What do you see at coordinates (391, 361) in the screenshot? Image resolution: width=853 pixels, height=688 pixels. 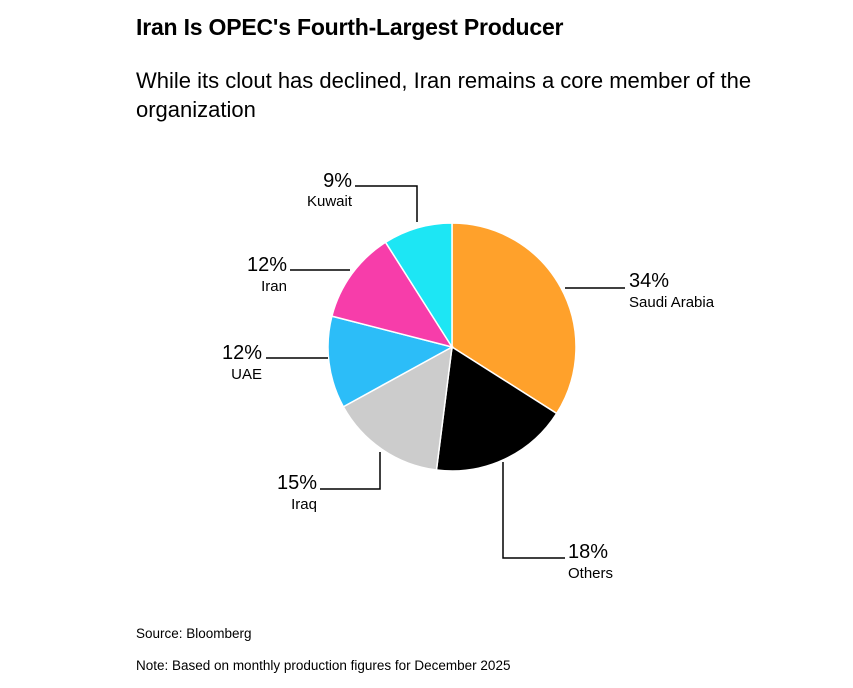 I see `pie-slice-uae` at bounding box center [391, 361].